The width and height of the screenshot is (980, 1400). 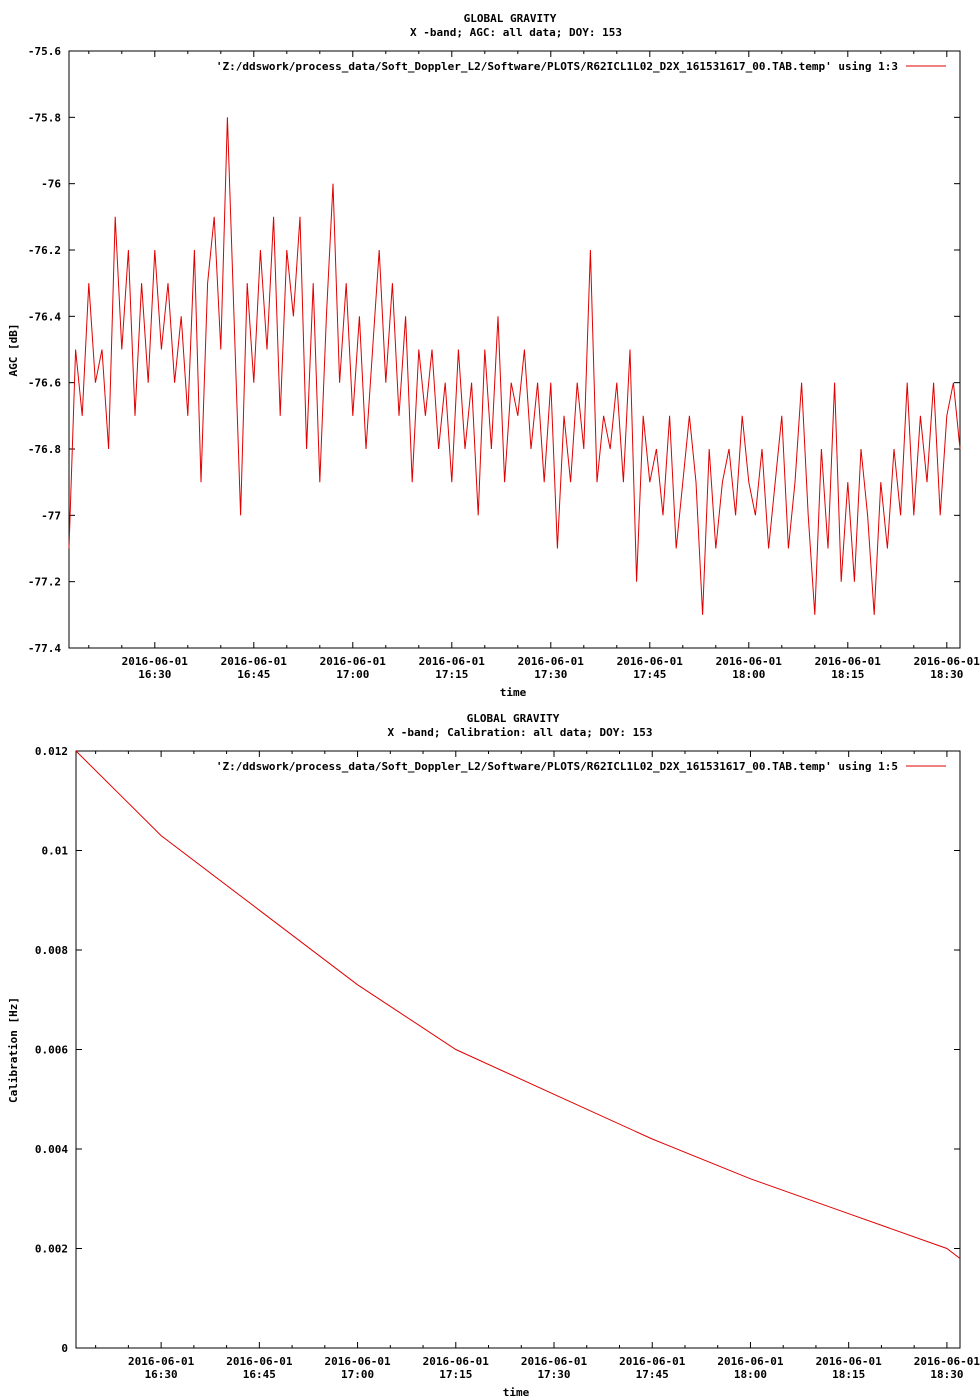 What do you see at coordinates (516, 32) in the screenshot?
I see `agc-chart-subtitle: X -band; AGC: all data; DOY: 153` at bounding box center [516, 32].